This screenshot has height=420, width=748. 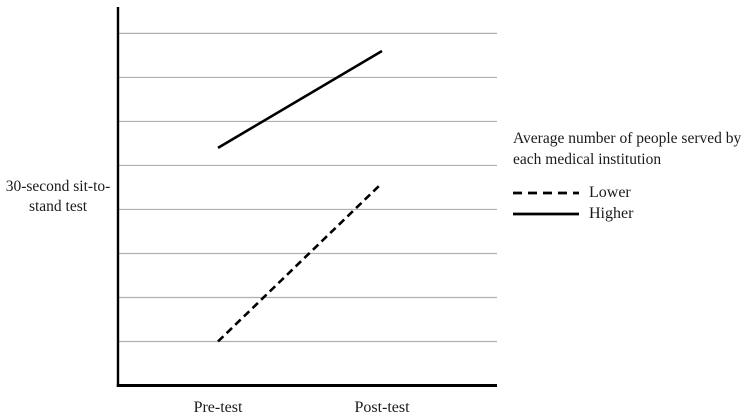 I want to click on legend-item-lower: Lower, so click(x=630, y=192).